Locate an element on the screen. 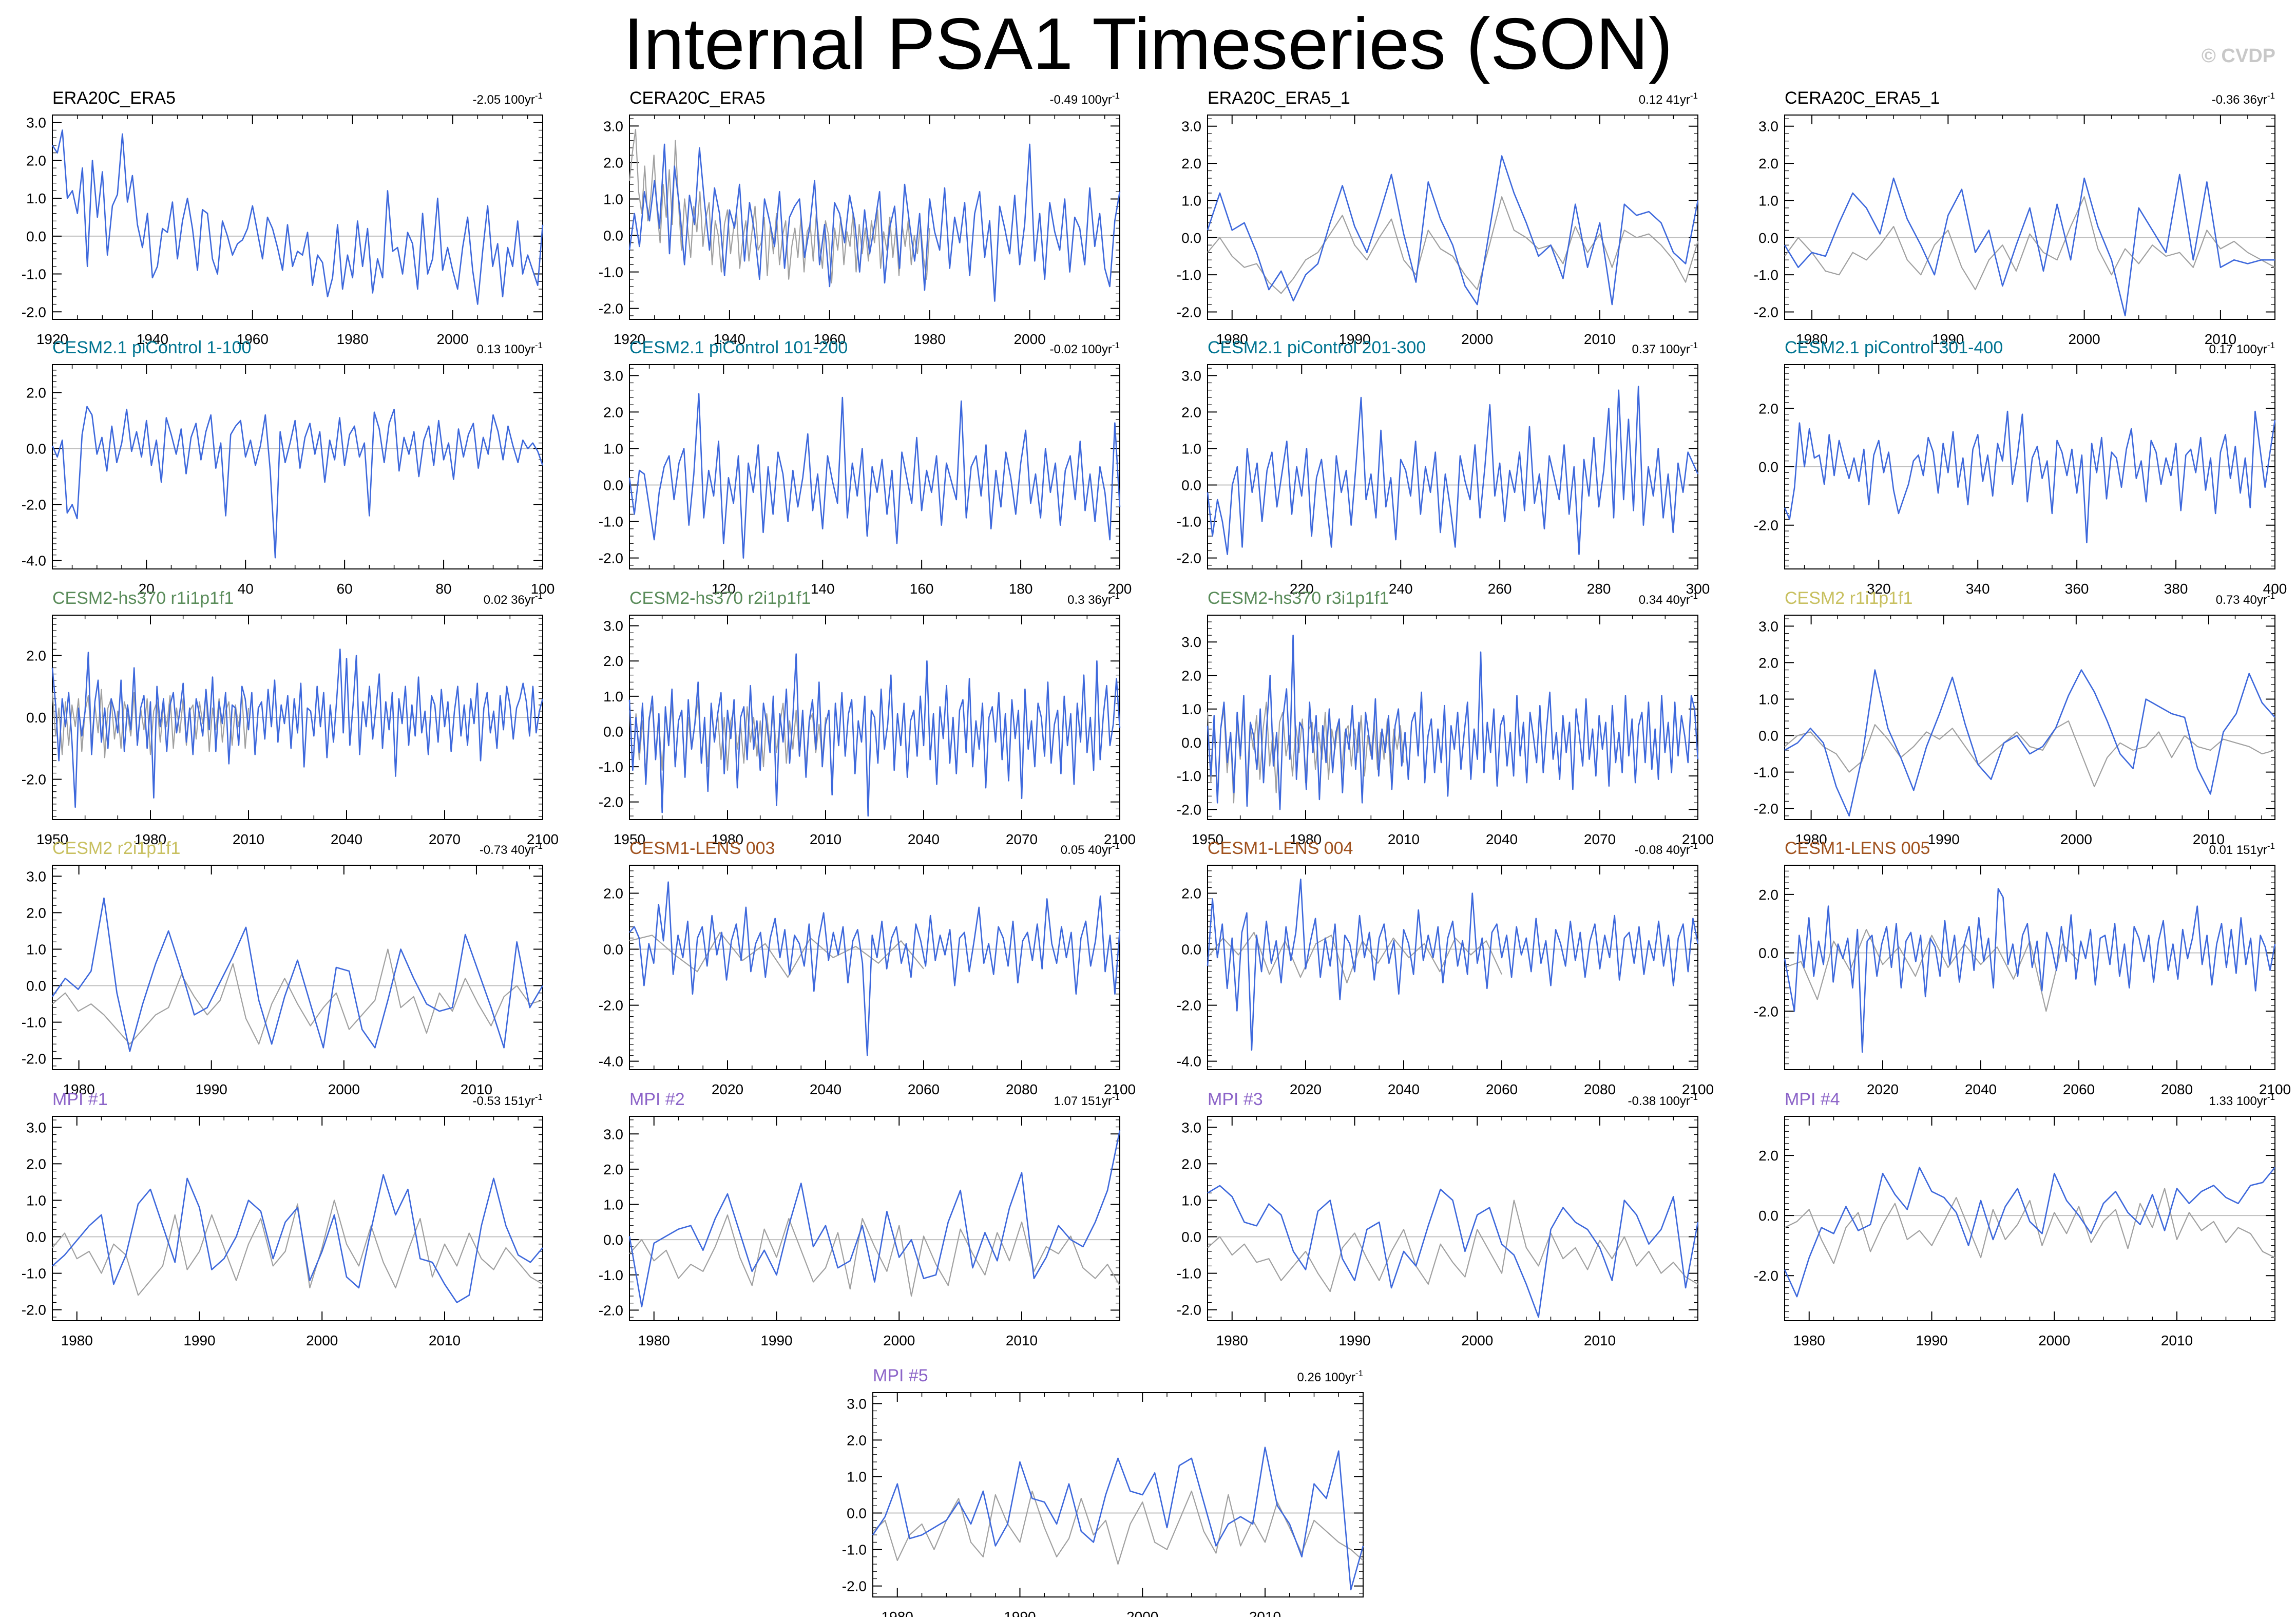 The height and width of the screenshot is (1617, 2296). trend-label: -0.73 40yr-1 is located at coordinates (512, 849).